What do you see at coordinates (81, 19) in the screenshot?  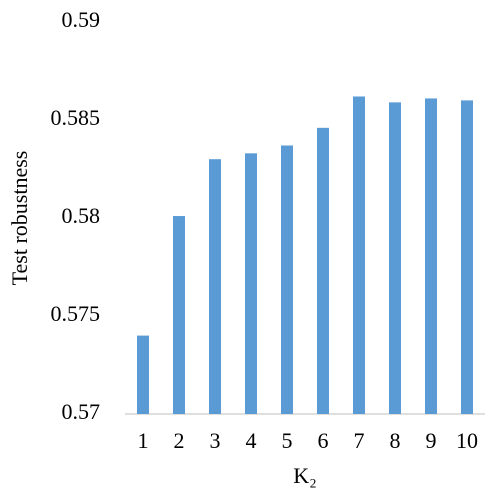 I see `y-tick-label: 0.59` at bounding box center [81, 19].